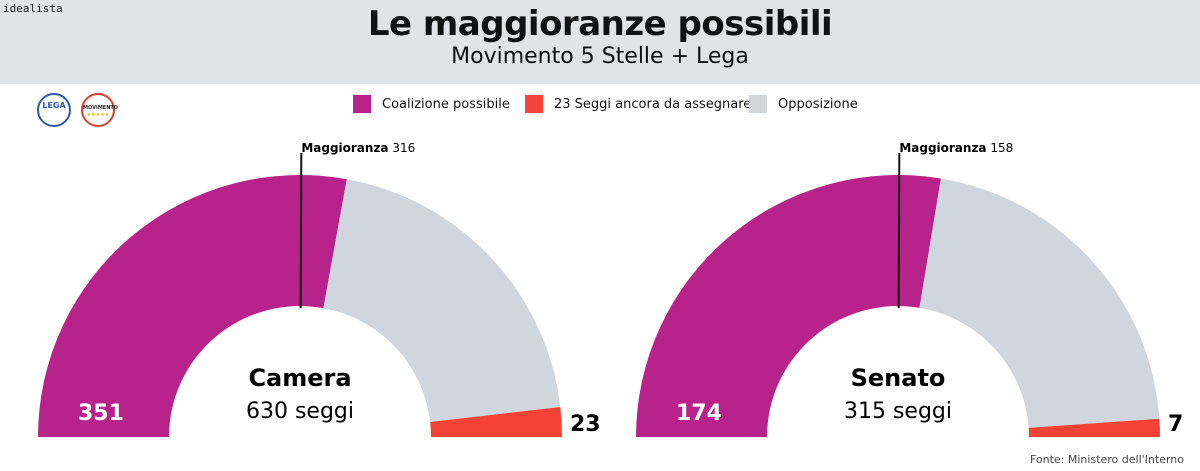 The image size is (1200, 471). I want to click on senato-name-label: Senato, so click(898, 378).